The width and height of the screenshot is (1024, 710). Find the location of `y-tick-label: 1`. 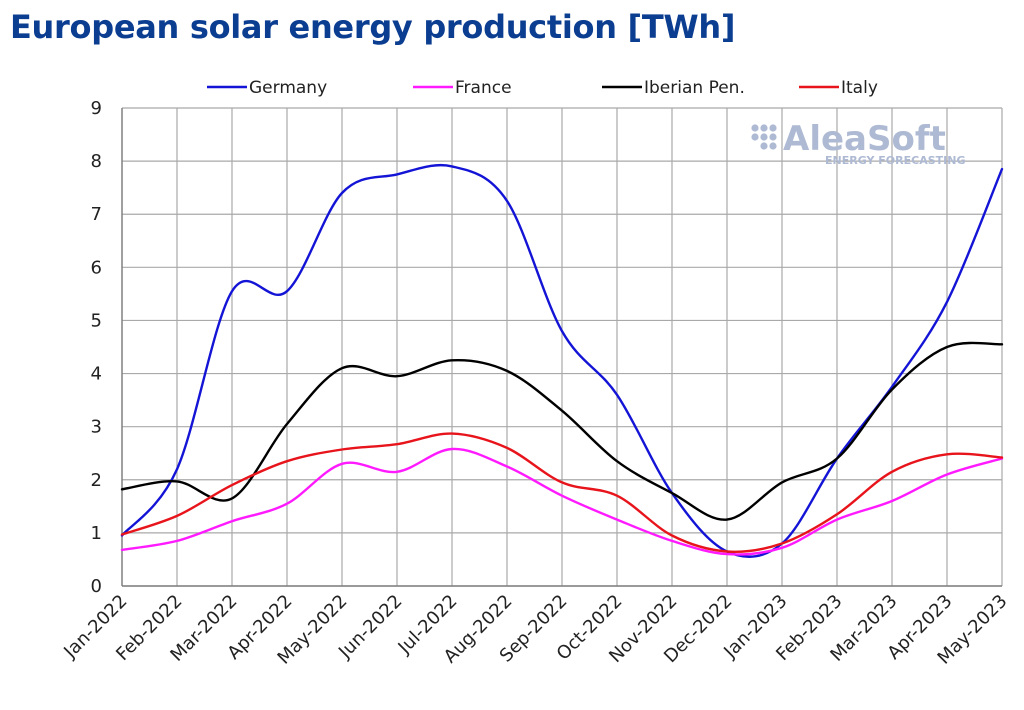

y-tick-label: 1 is located at coordinates (96, 533).